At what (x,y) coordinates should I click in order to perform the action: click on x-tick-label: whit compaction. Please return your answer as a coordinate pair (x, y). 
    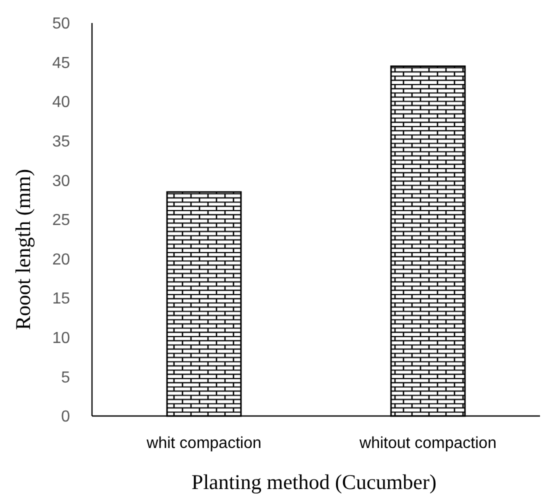
    Looking at the image, I should click on (204, 443).